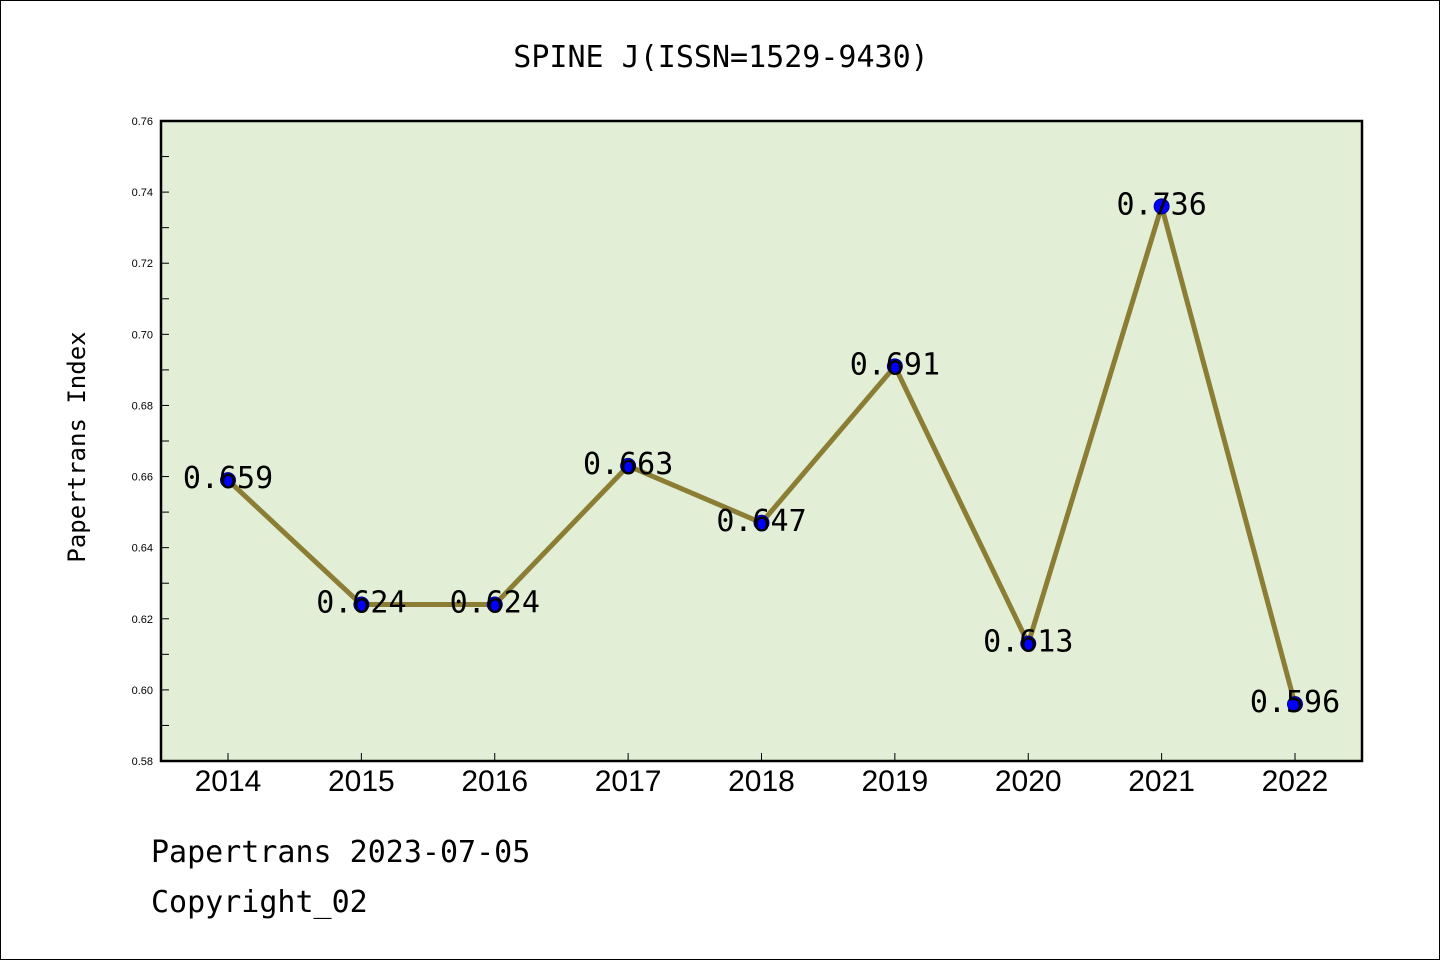  I want to click on data-label: 0.663, so click(628, 464).